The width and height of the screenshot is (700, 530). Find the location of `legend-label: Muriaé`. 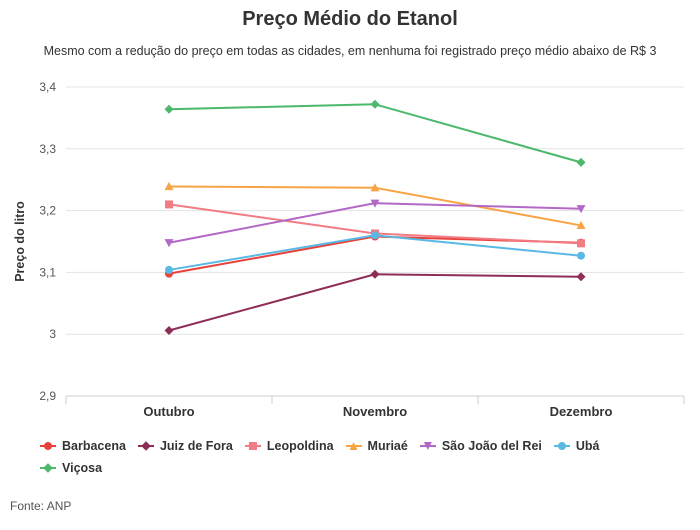

legend-label: Muriaé is located at coordinates (387, 446).